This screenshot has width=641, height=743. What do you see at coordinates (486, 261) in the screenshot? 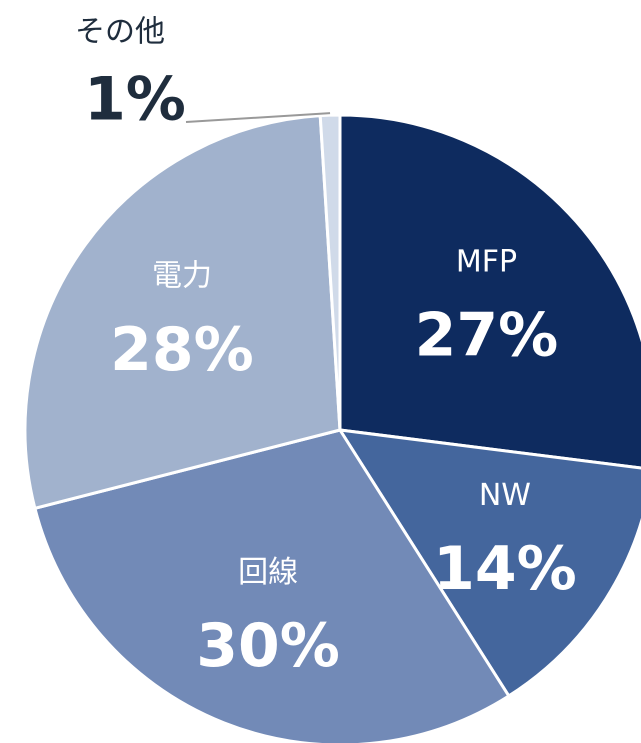
I see `slice-label: MFP` at bounding box center [486, 261].